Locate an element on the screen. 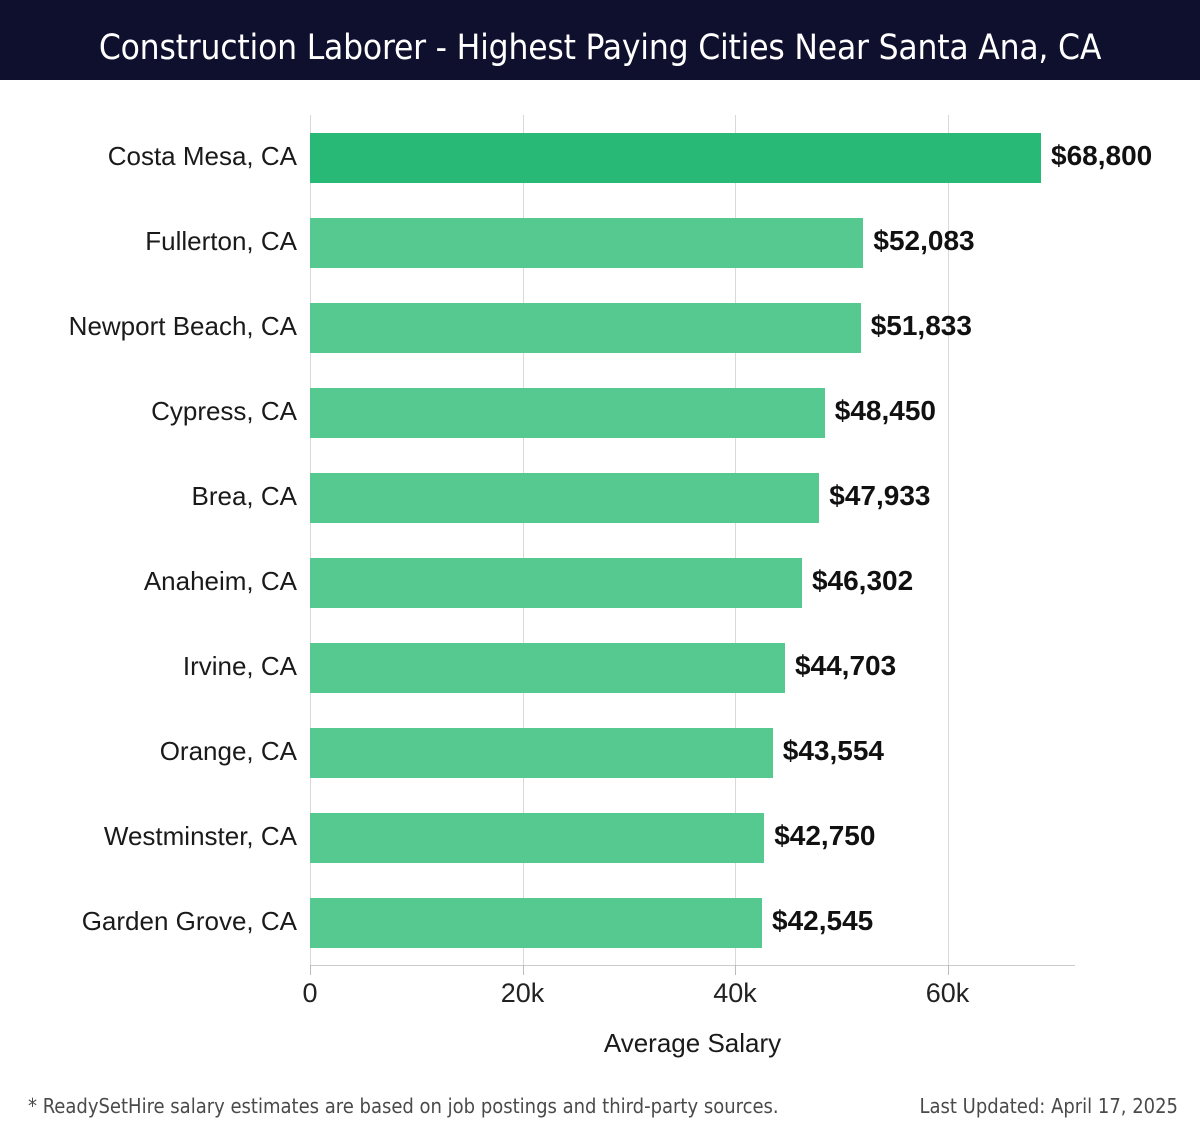 The width and height of the screenshot is (1200, 1140). value-label: $46,302 is located at coordinates (862, 580).